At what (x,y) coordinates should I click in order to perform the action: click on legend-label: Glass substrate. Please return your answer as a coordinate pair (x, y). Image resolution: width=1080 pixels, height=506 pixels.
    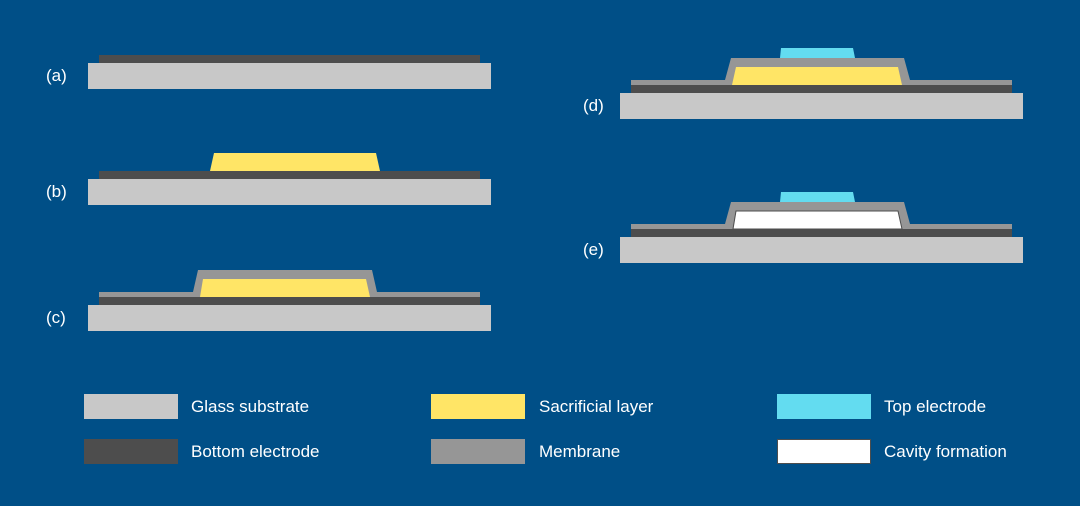
    Looking at the image, I should click on (250, 406).